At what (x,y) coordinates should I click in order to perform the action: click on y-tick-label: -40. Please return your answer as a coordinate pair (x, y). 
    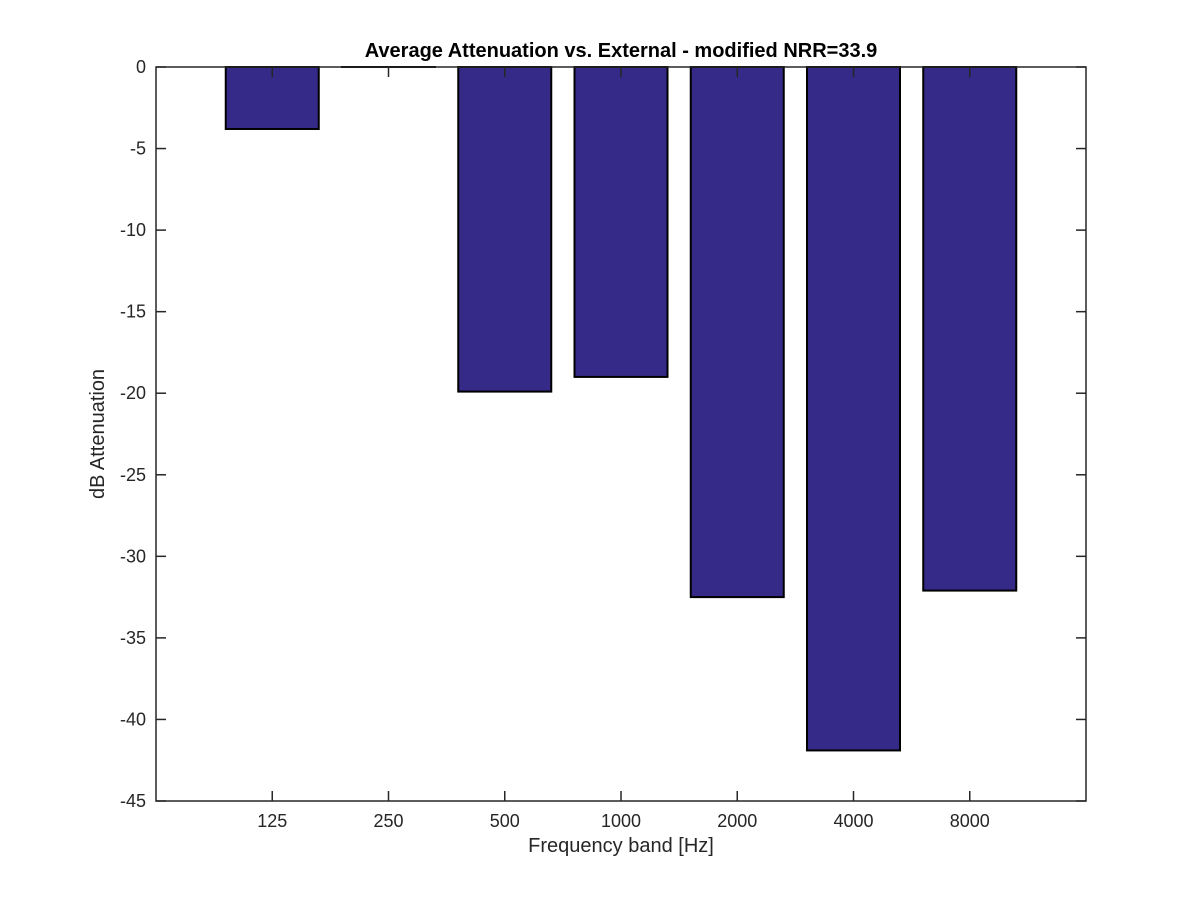
    Looking at the image, I should click on (133, 719).